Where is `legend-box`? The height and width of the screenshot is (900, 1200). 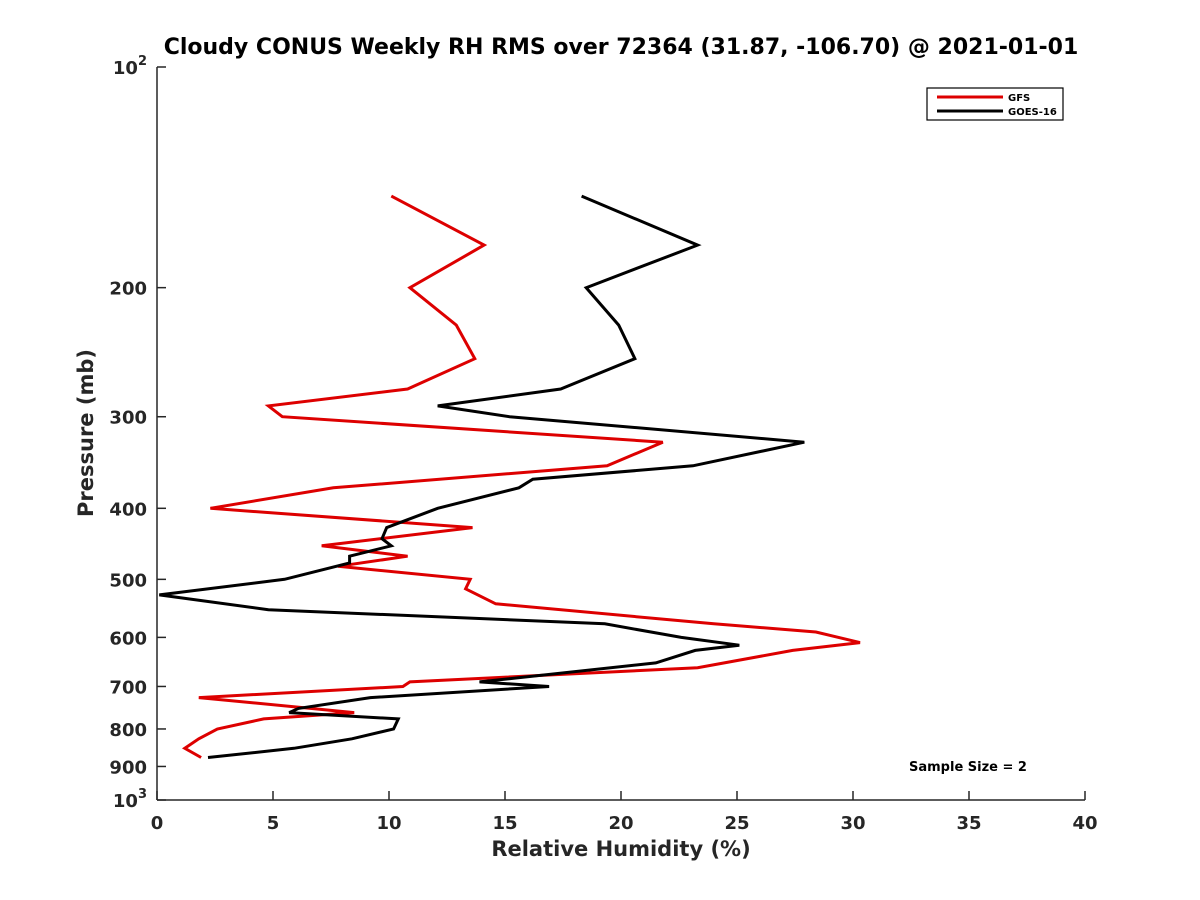
legend-box is located at coordinates (995, 104).